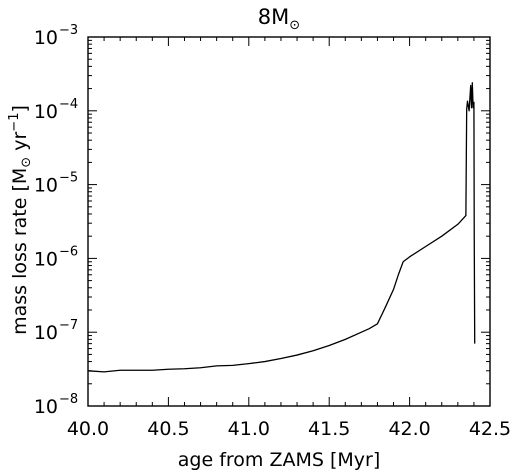 The image size is (520, 474). I want to click on x-tick-label: 40.5, so click(168, 429).